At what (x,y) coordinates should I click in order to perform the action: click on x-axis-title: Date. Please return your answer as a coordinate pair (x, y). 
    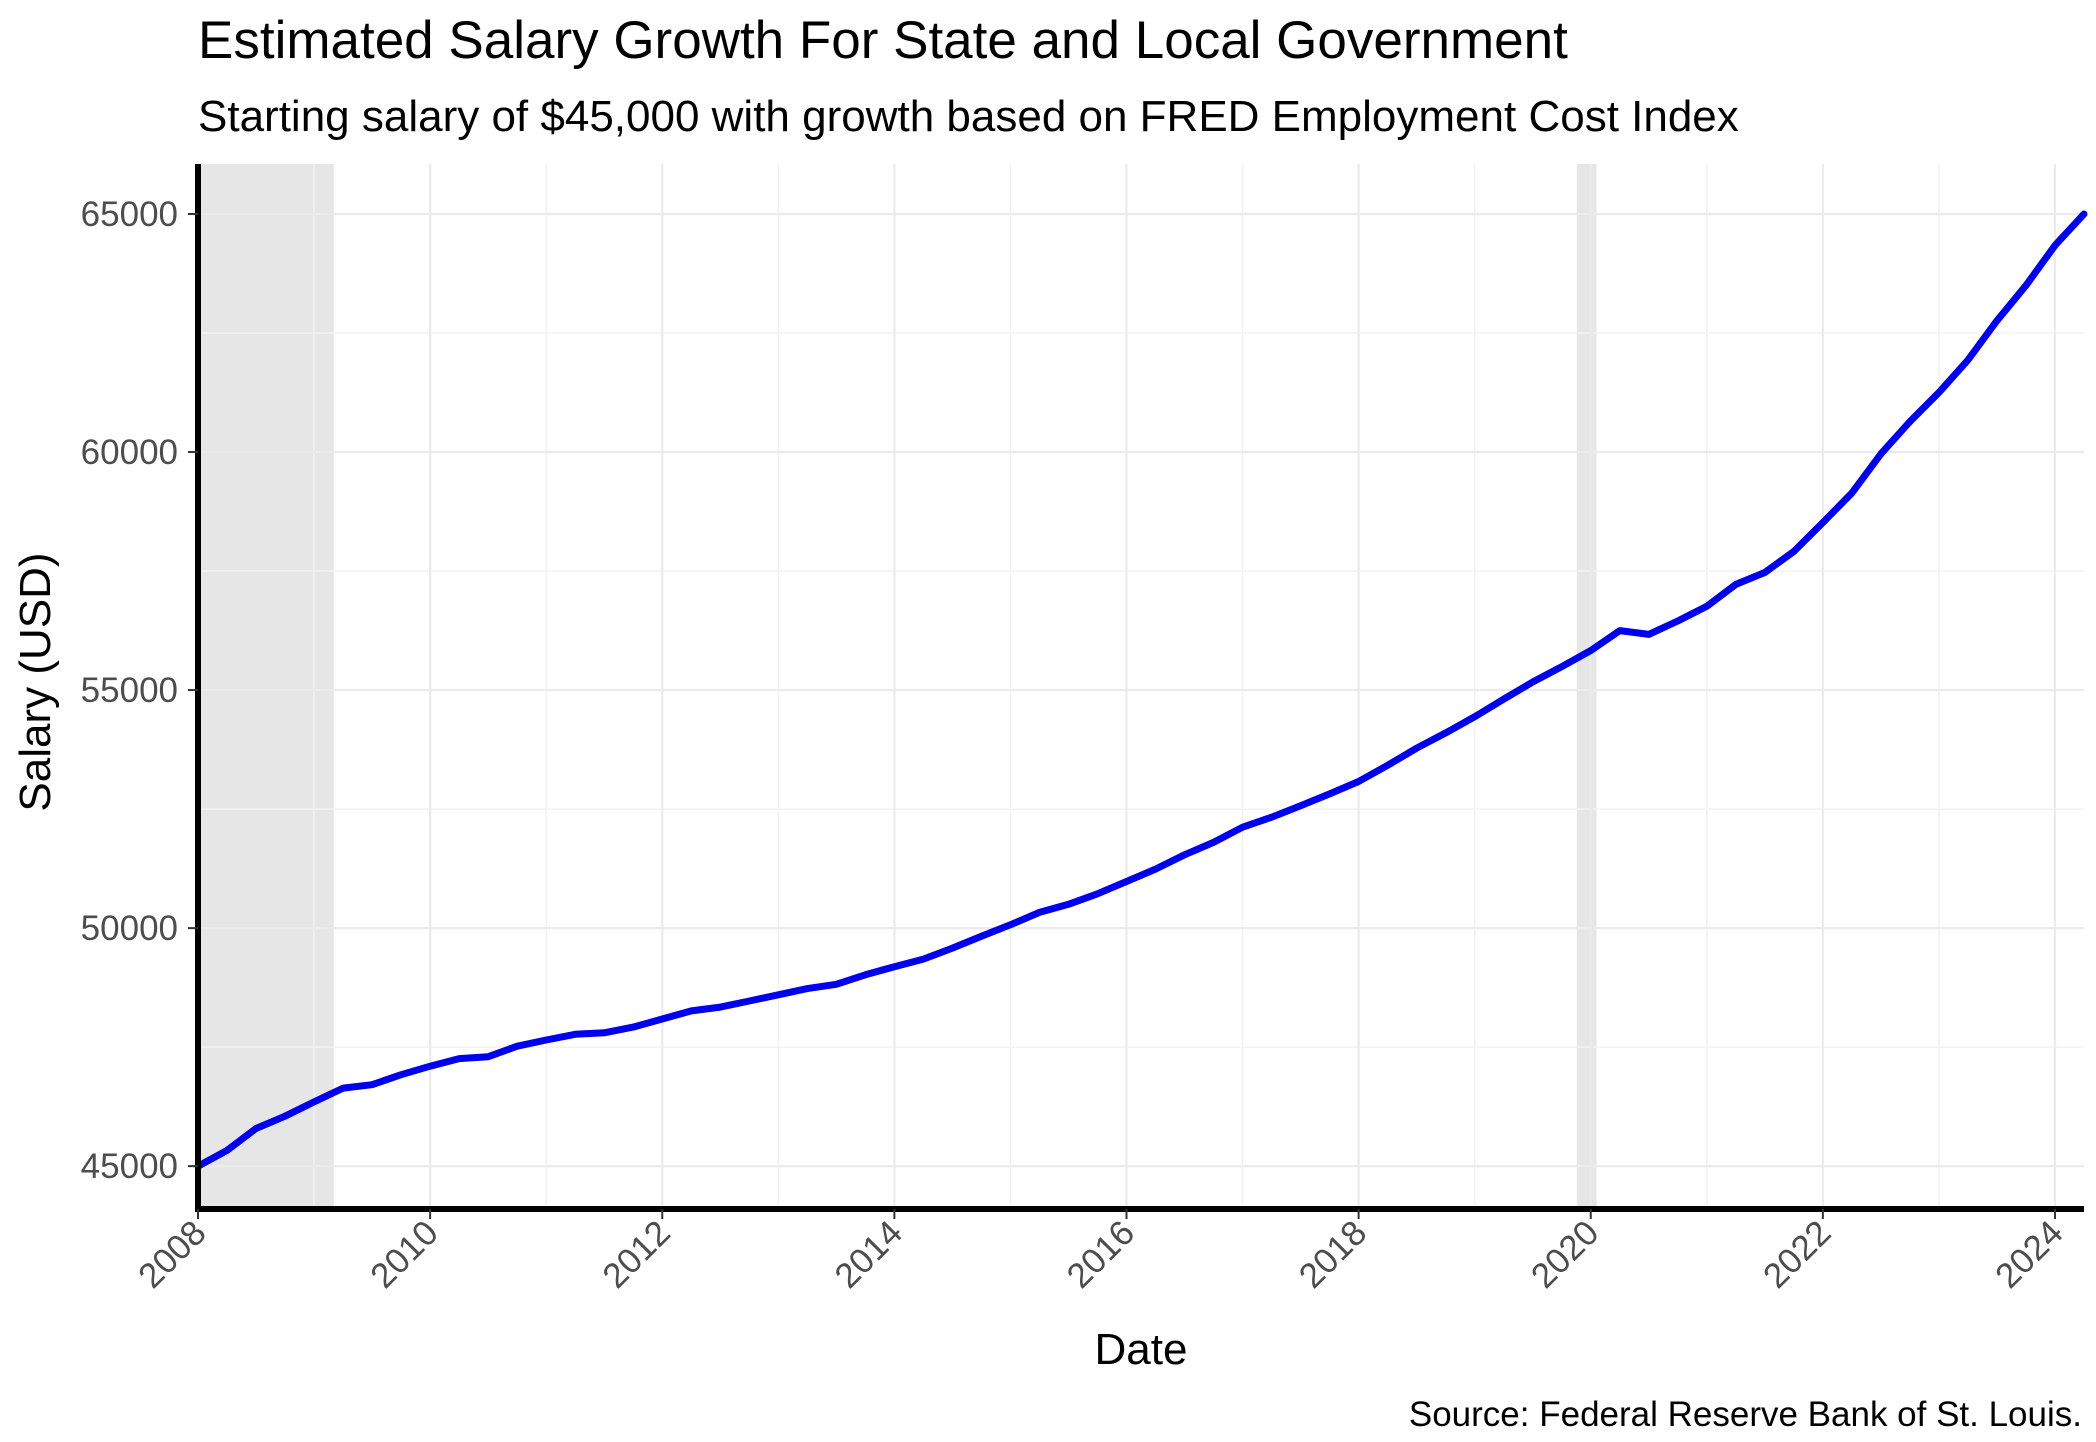
    Looking at the image, I should click on (1141, 1349).